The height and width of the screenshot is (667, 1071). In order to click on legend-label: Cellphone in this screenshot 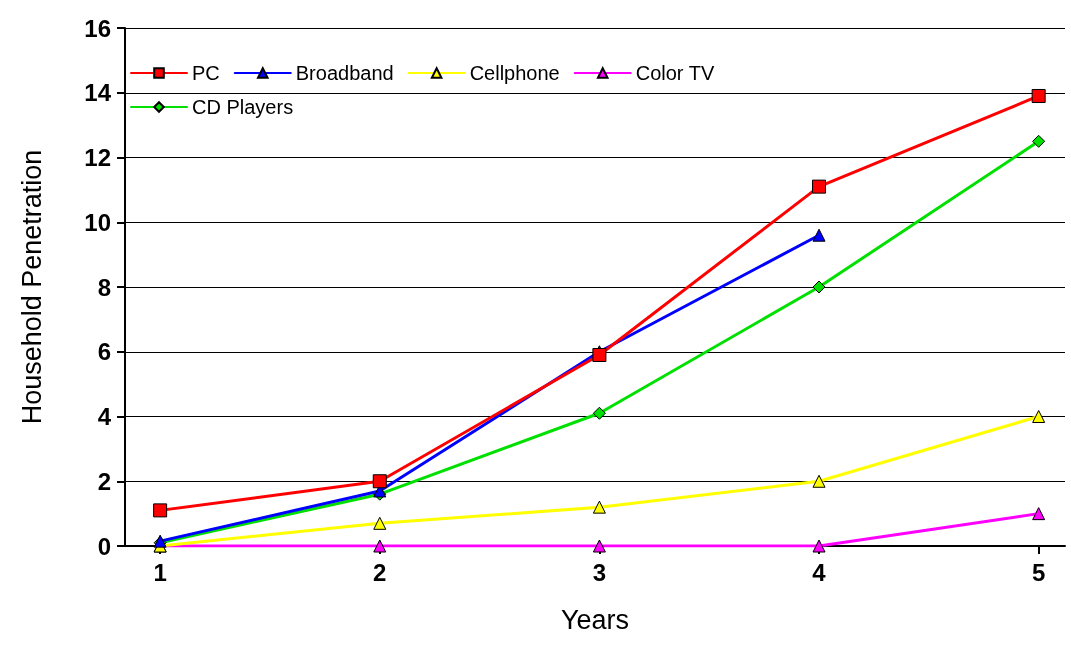, I will do `click(514, 73)`.